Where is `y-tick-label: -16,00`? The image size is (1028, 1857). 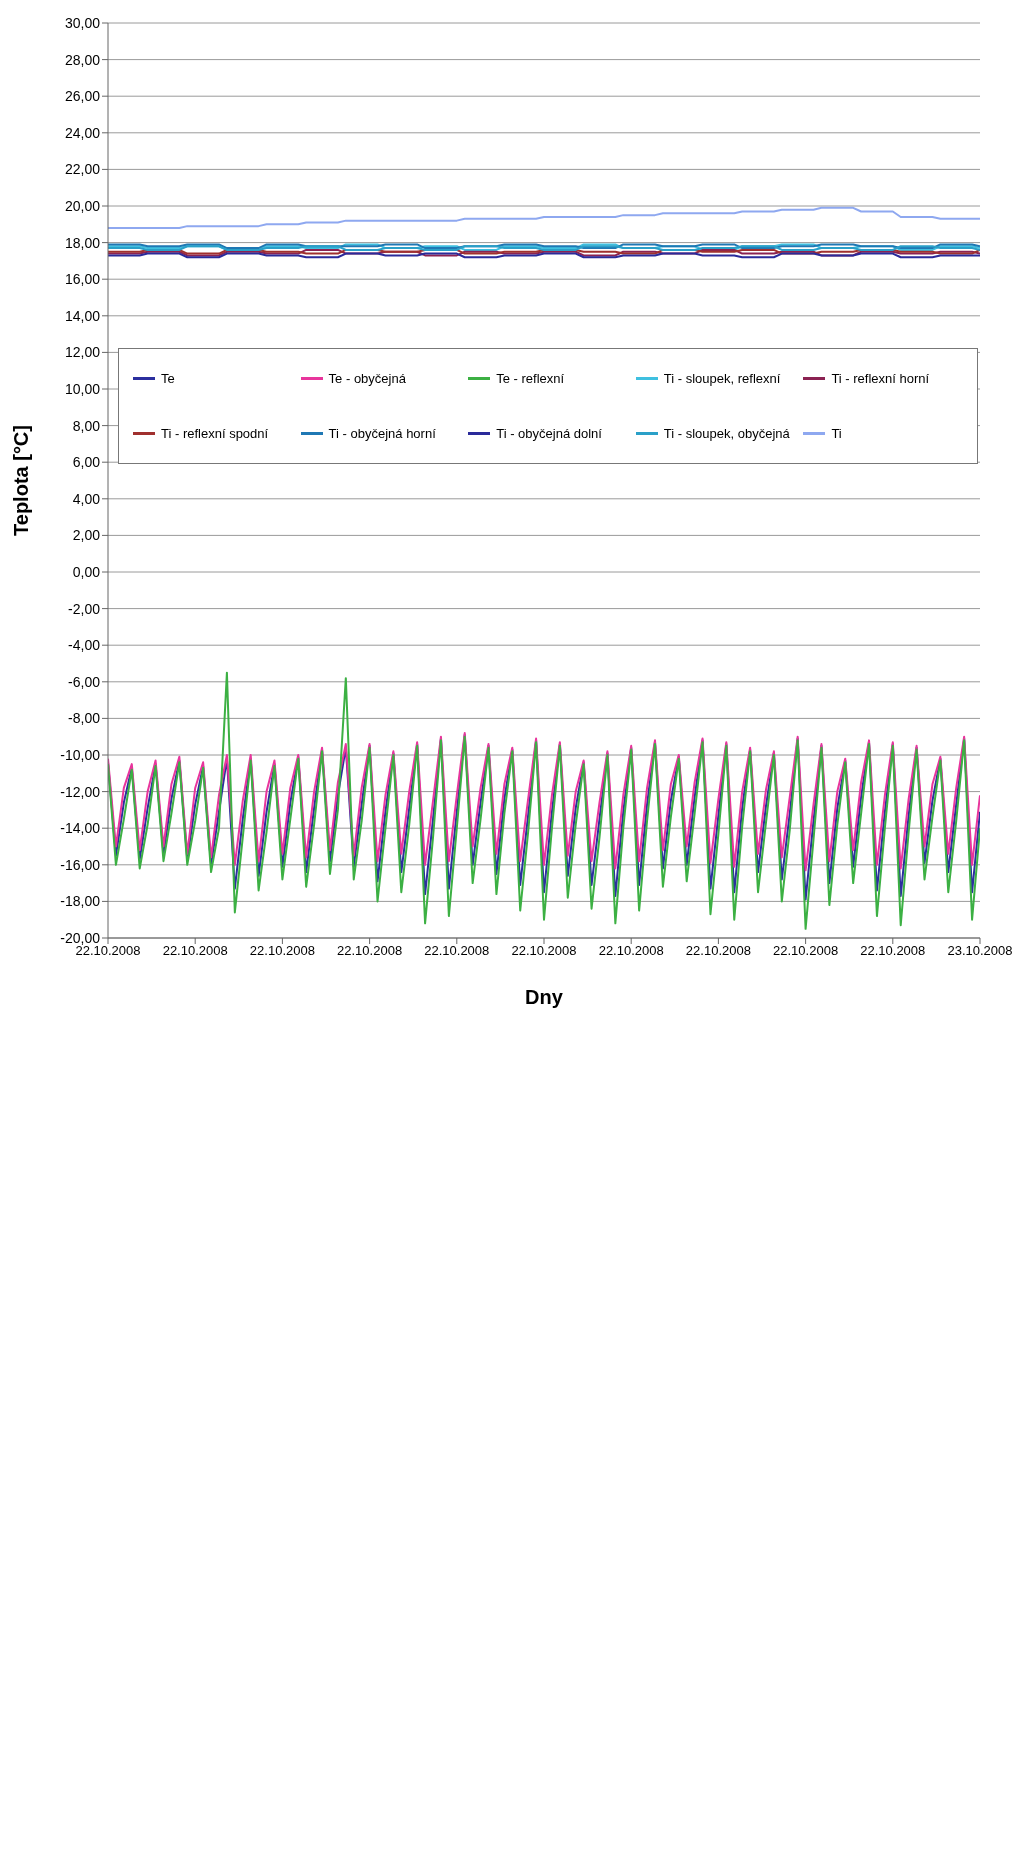 y-tick-label: -16,00 is located at coordinates (80, 864).